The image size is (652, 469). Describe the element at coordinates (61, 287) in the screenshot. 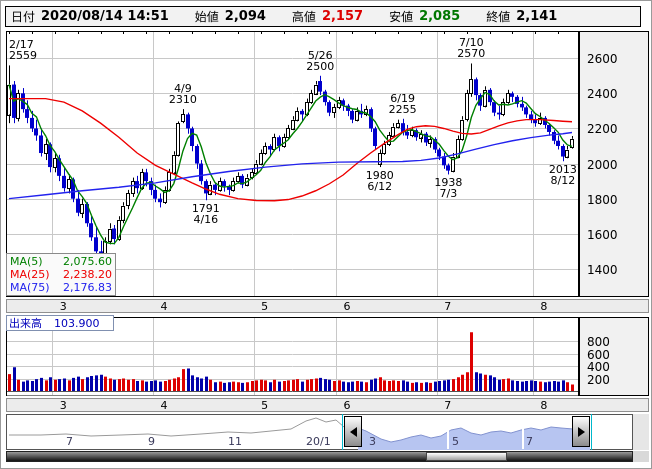

I see `ma-legend-row-ma75: MA(75) 2,176.83` at that location.